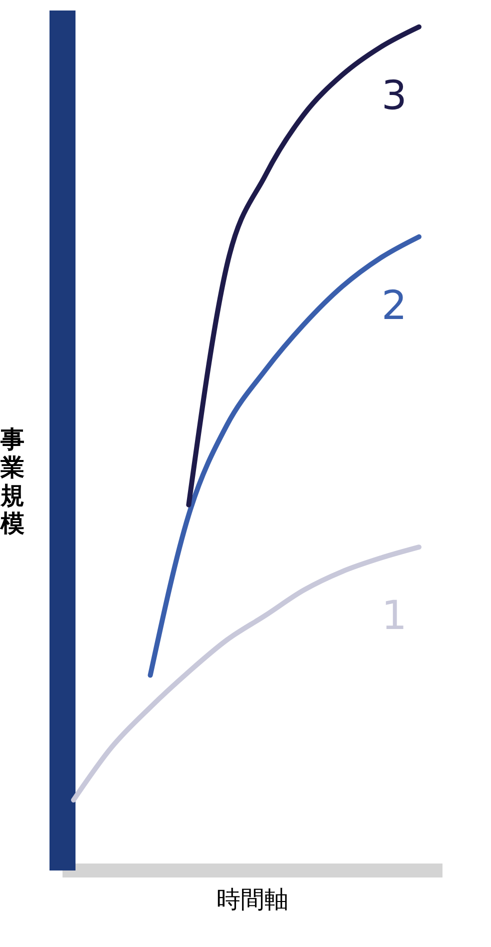  What do you see at coordinates (12, 482) in the screenshot?
I see `y-axis-title: 事業規模` at bounding box center [12, 482].